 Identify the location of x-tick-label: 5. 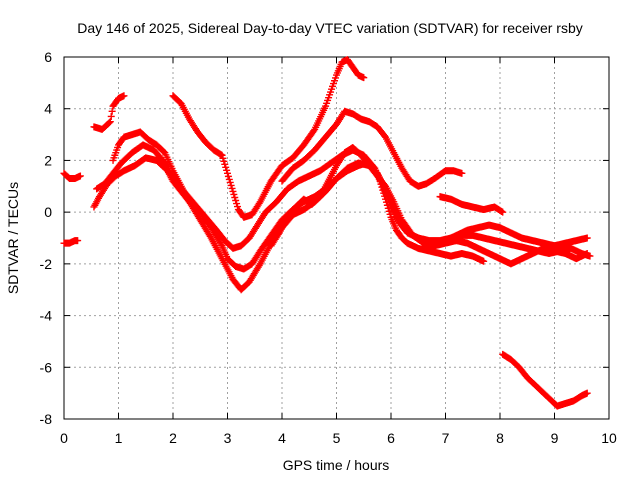
(337, 438).